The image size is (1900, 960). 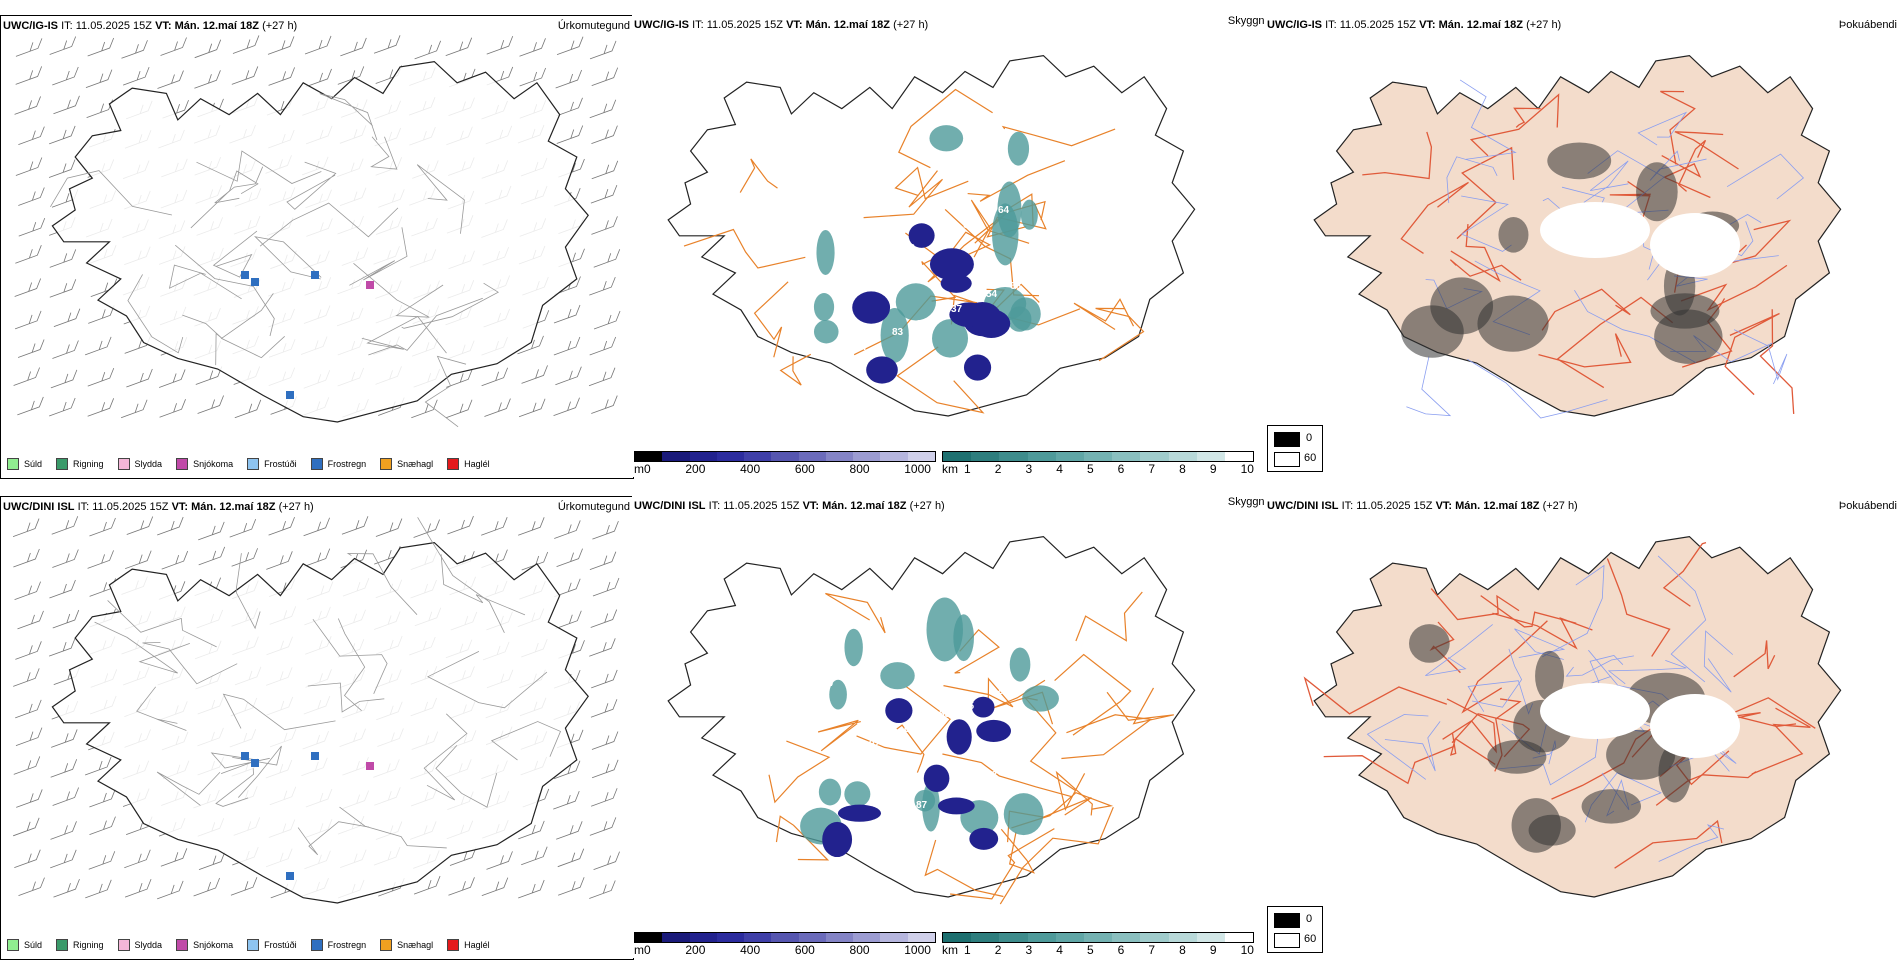 What do you see at coordinates (88, 945) in the screenshot?
I see `legend-label: Rigning` at bounding box center [88, 945].